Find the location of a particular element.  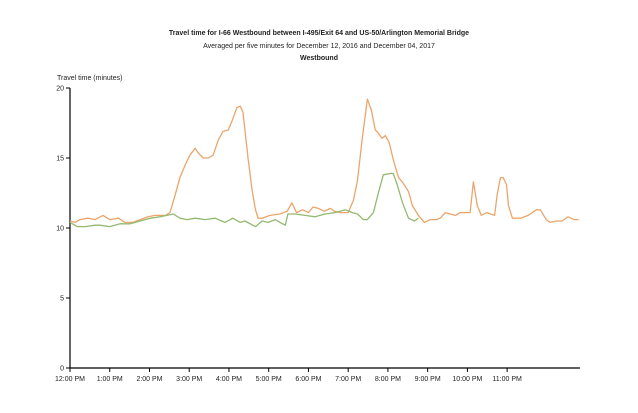

y-tick-label: 15 is located at coordinates (60, 159).